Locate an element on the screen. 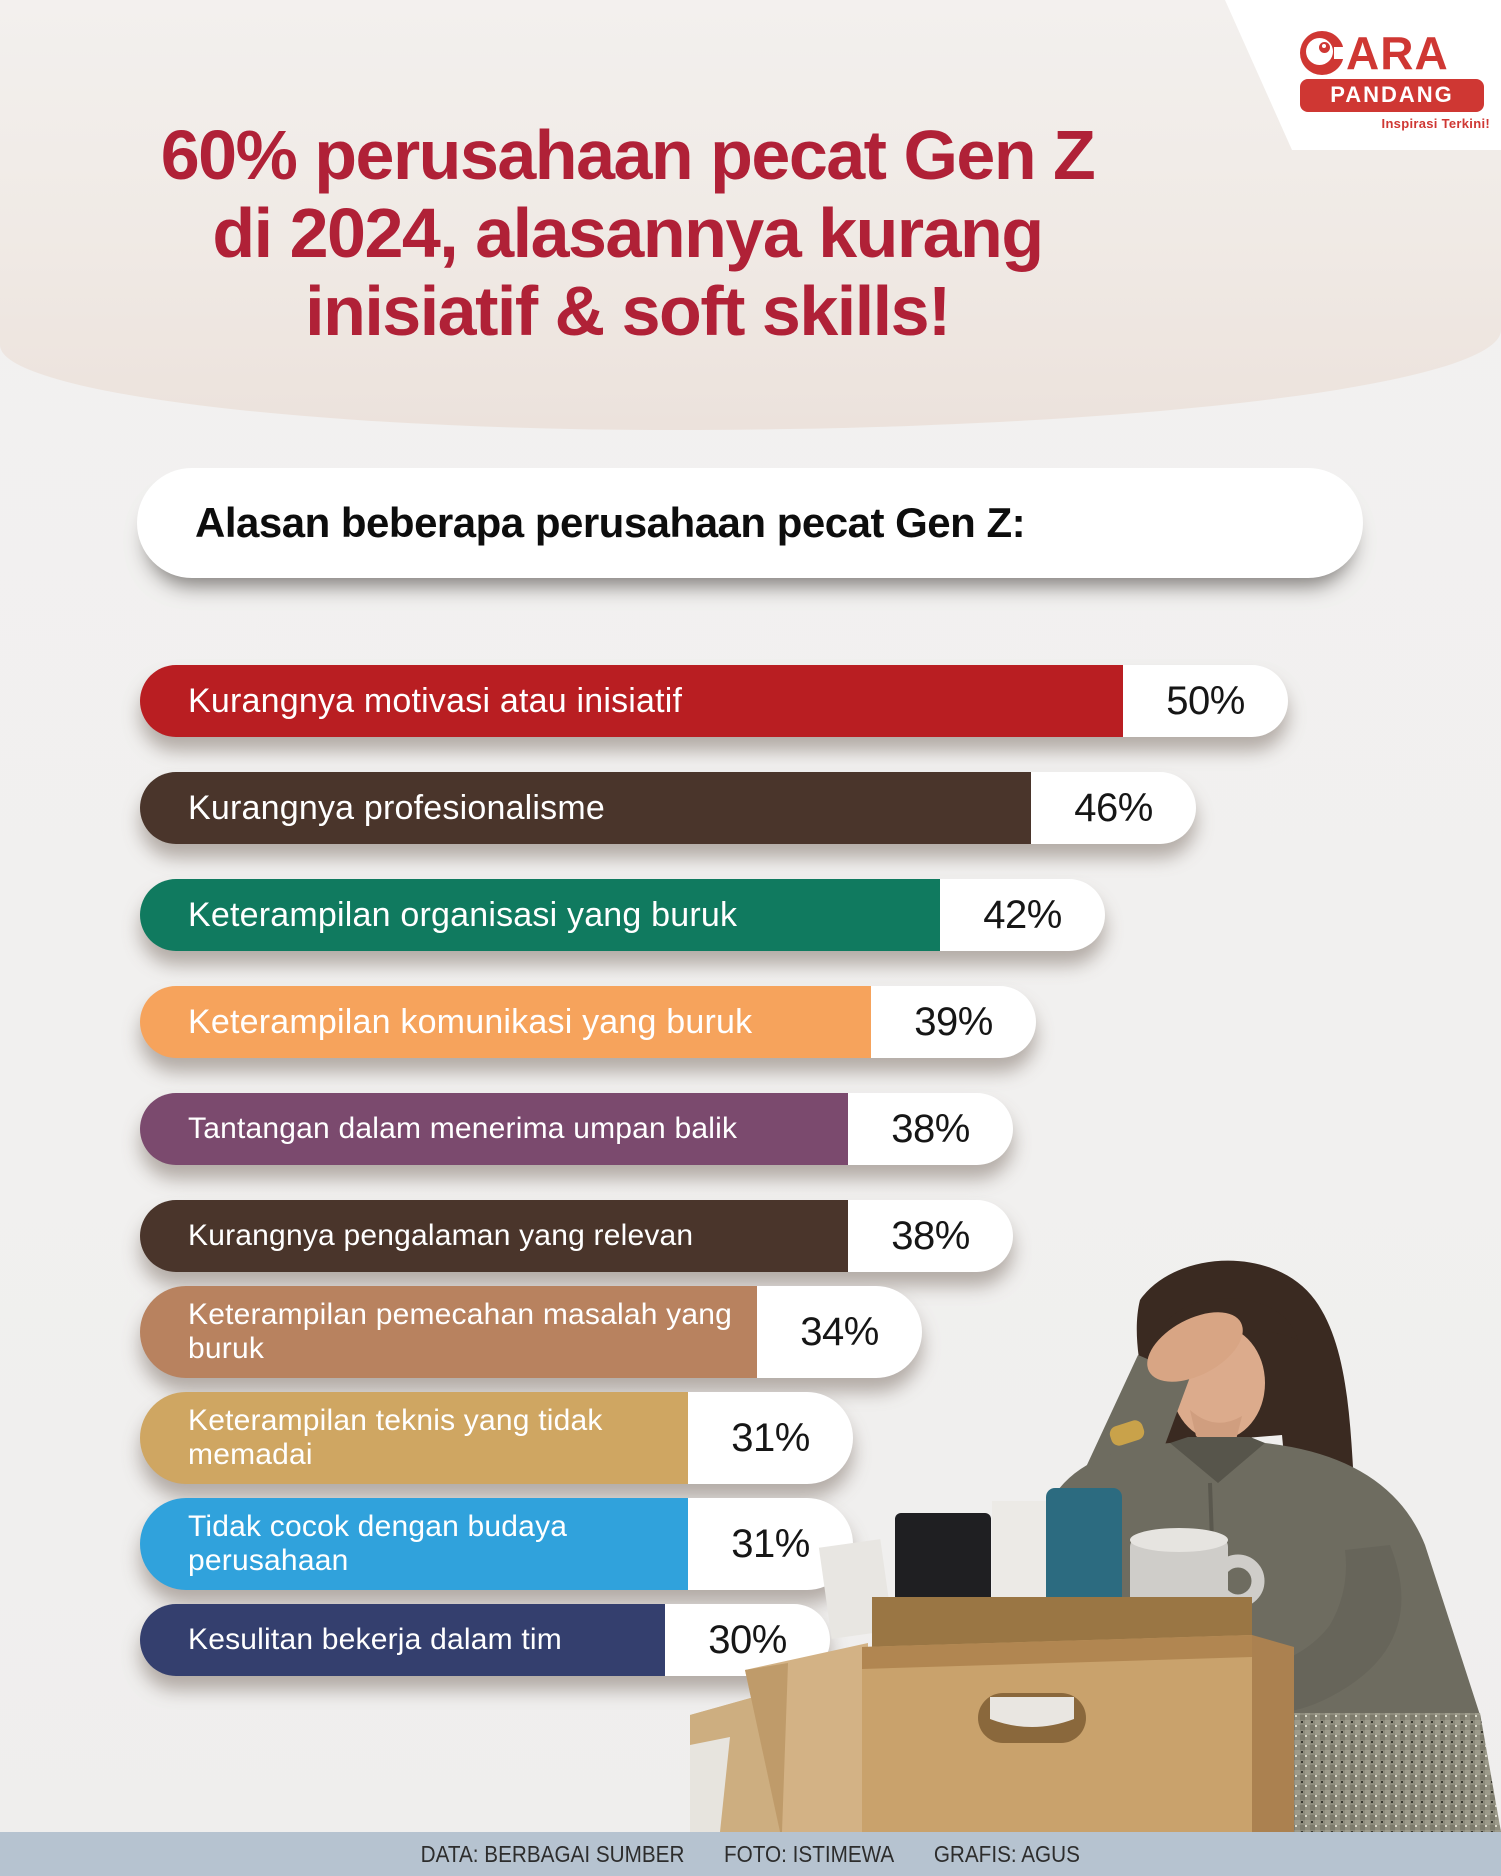 Image resolution: width=1501 pixels, height=1876 pixels. bar-row: Kesulitan bekerja dalam tim 30% is located at coordinates (790, 1640).